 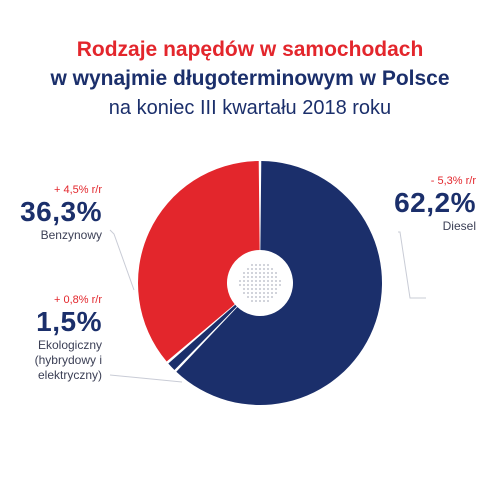 What do you see at coordinates (122, 260) in the screenshot?
I see `leader-benzynowy` at bounding box center [122, 260].